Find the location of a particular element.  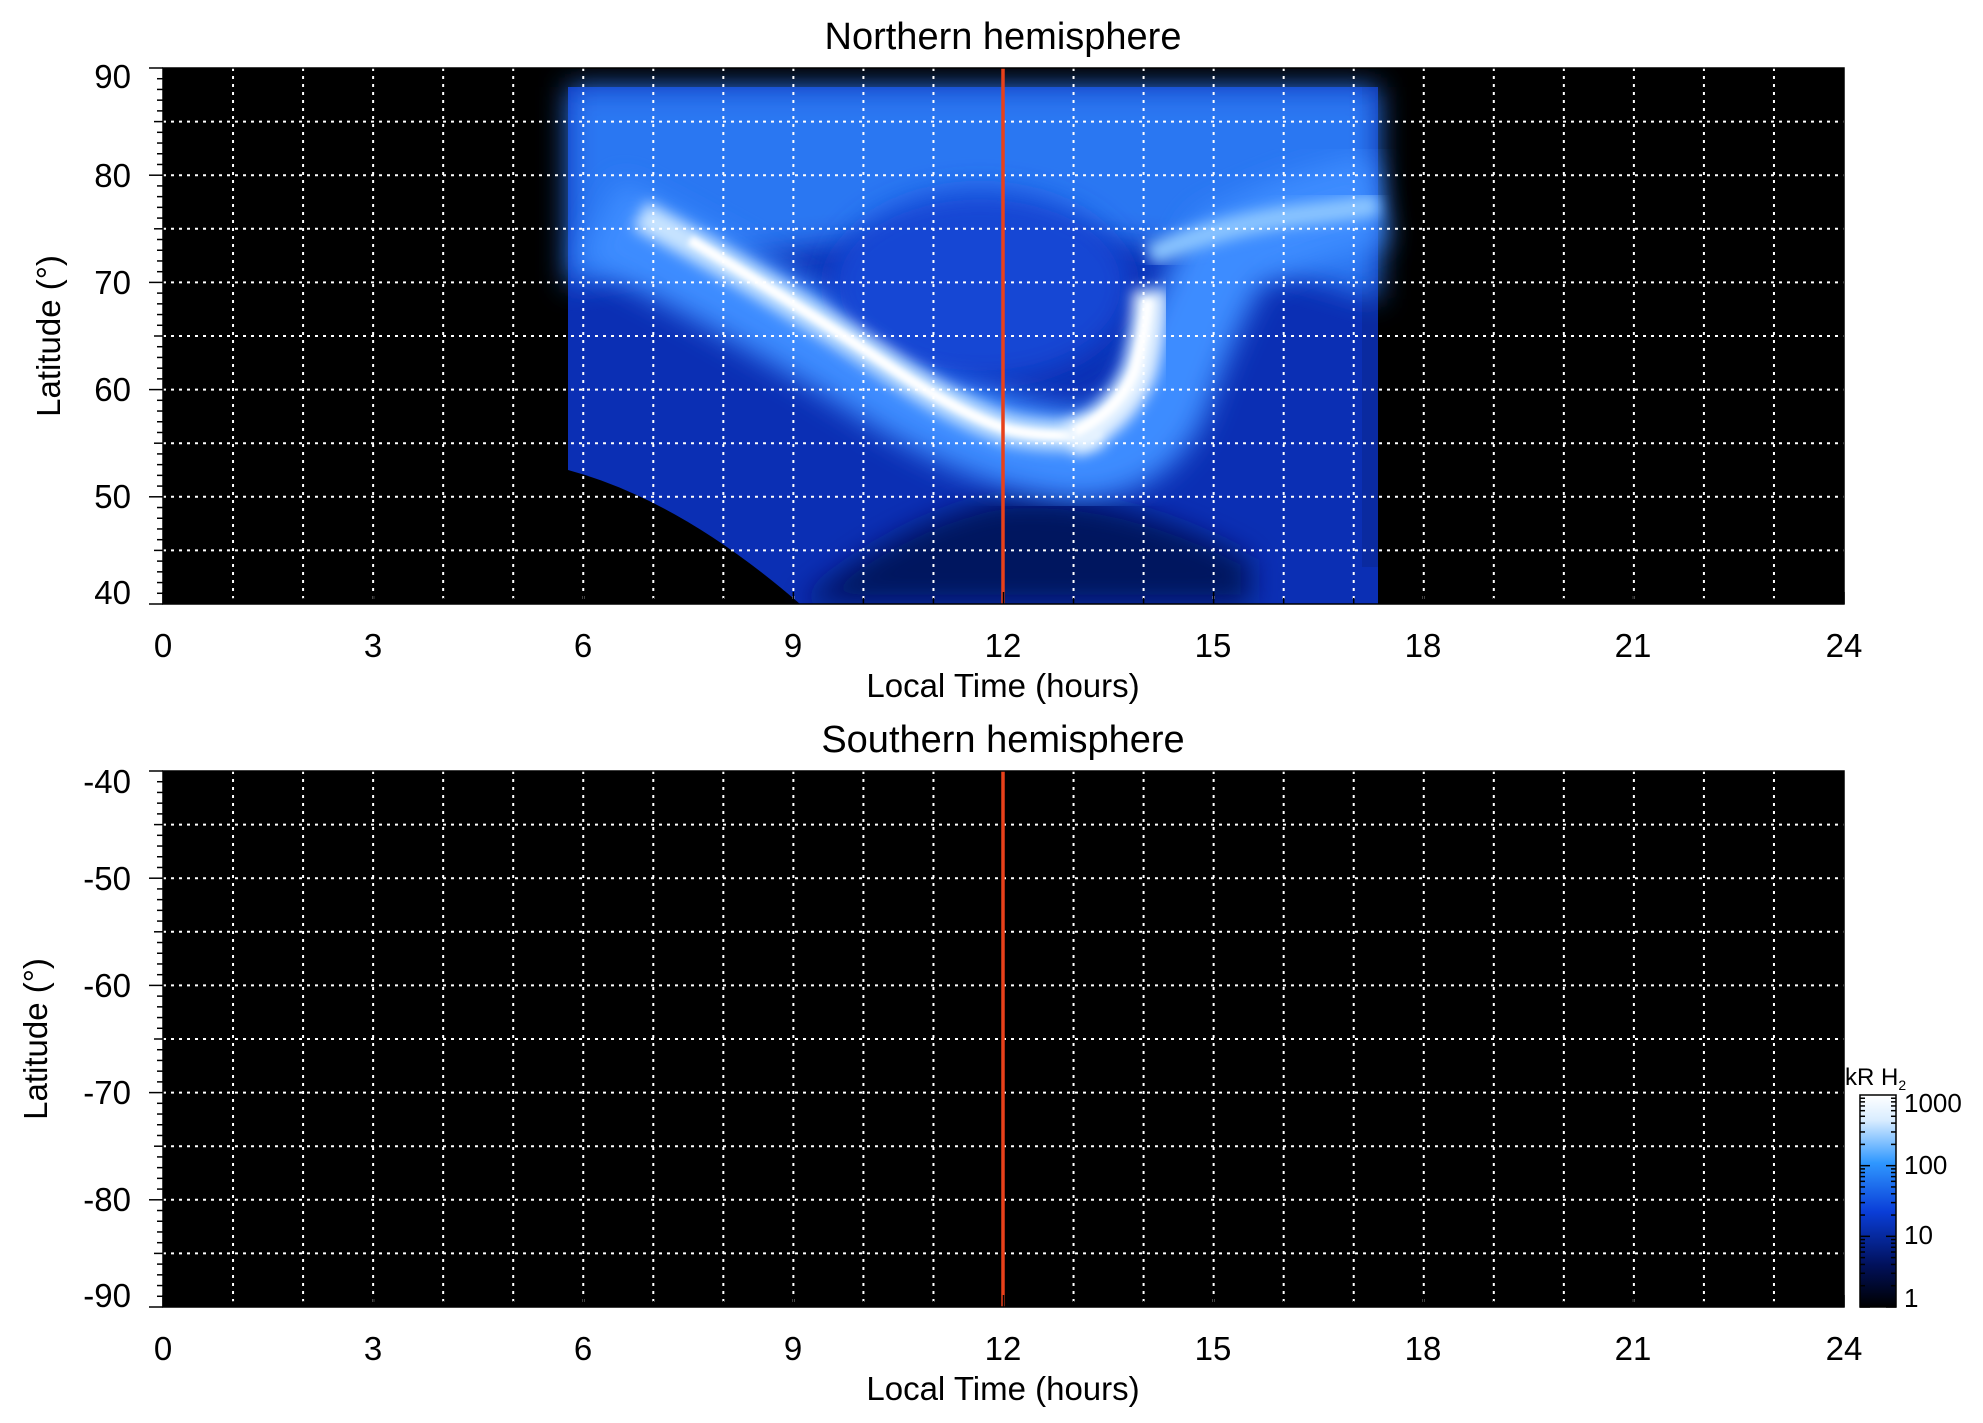

y-tick-label: -80 is located at coordinates (107, 1199).